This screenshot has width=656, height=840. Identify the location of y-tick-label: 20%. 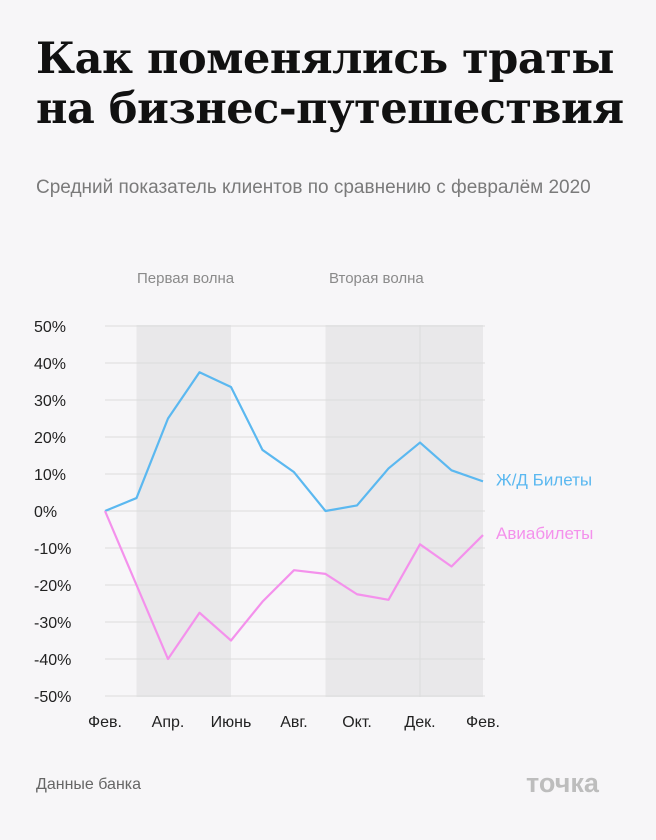
(50, 438).